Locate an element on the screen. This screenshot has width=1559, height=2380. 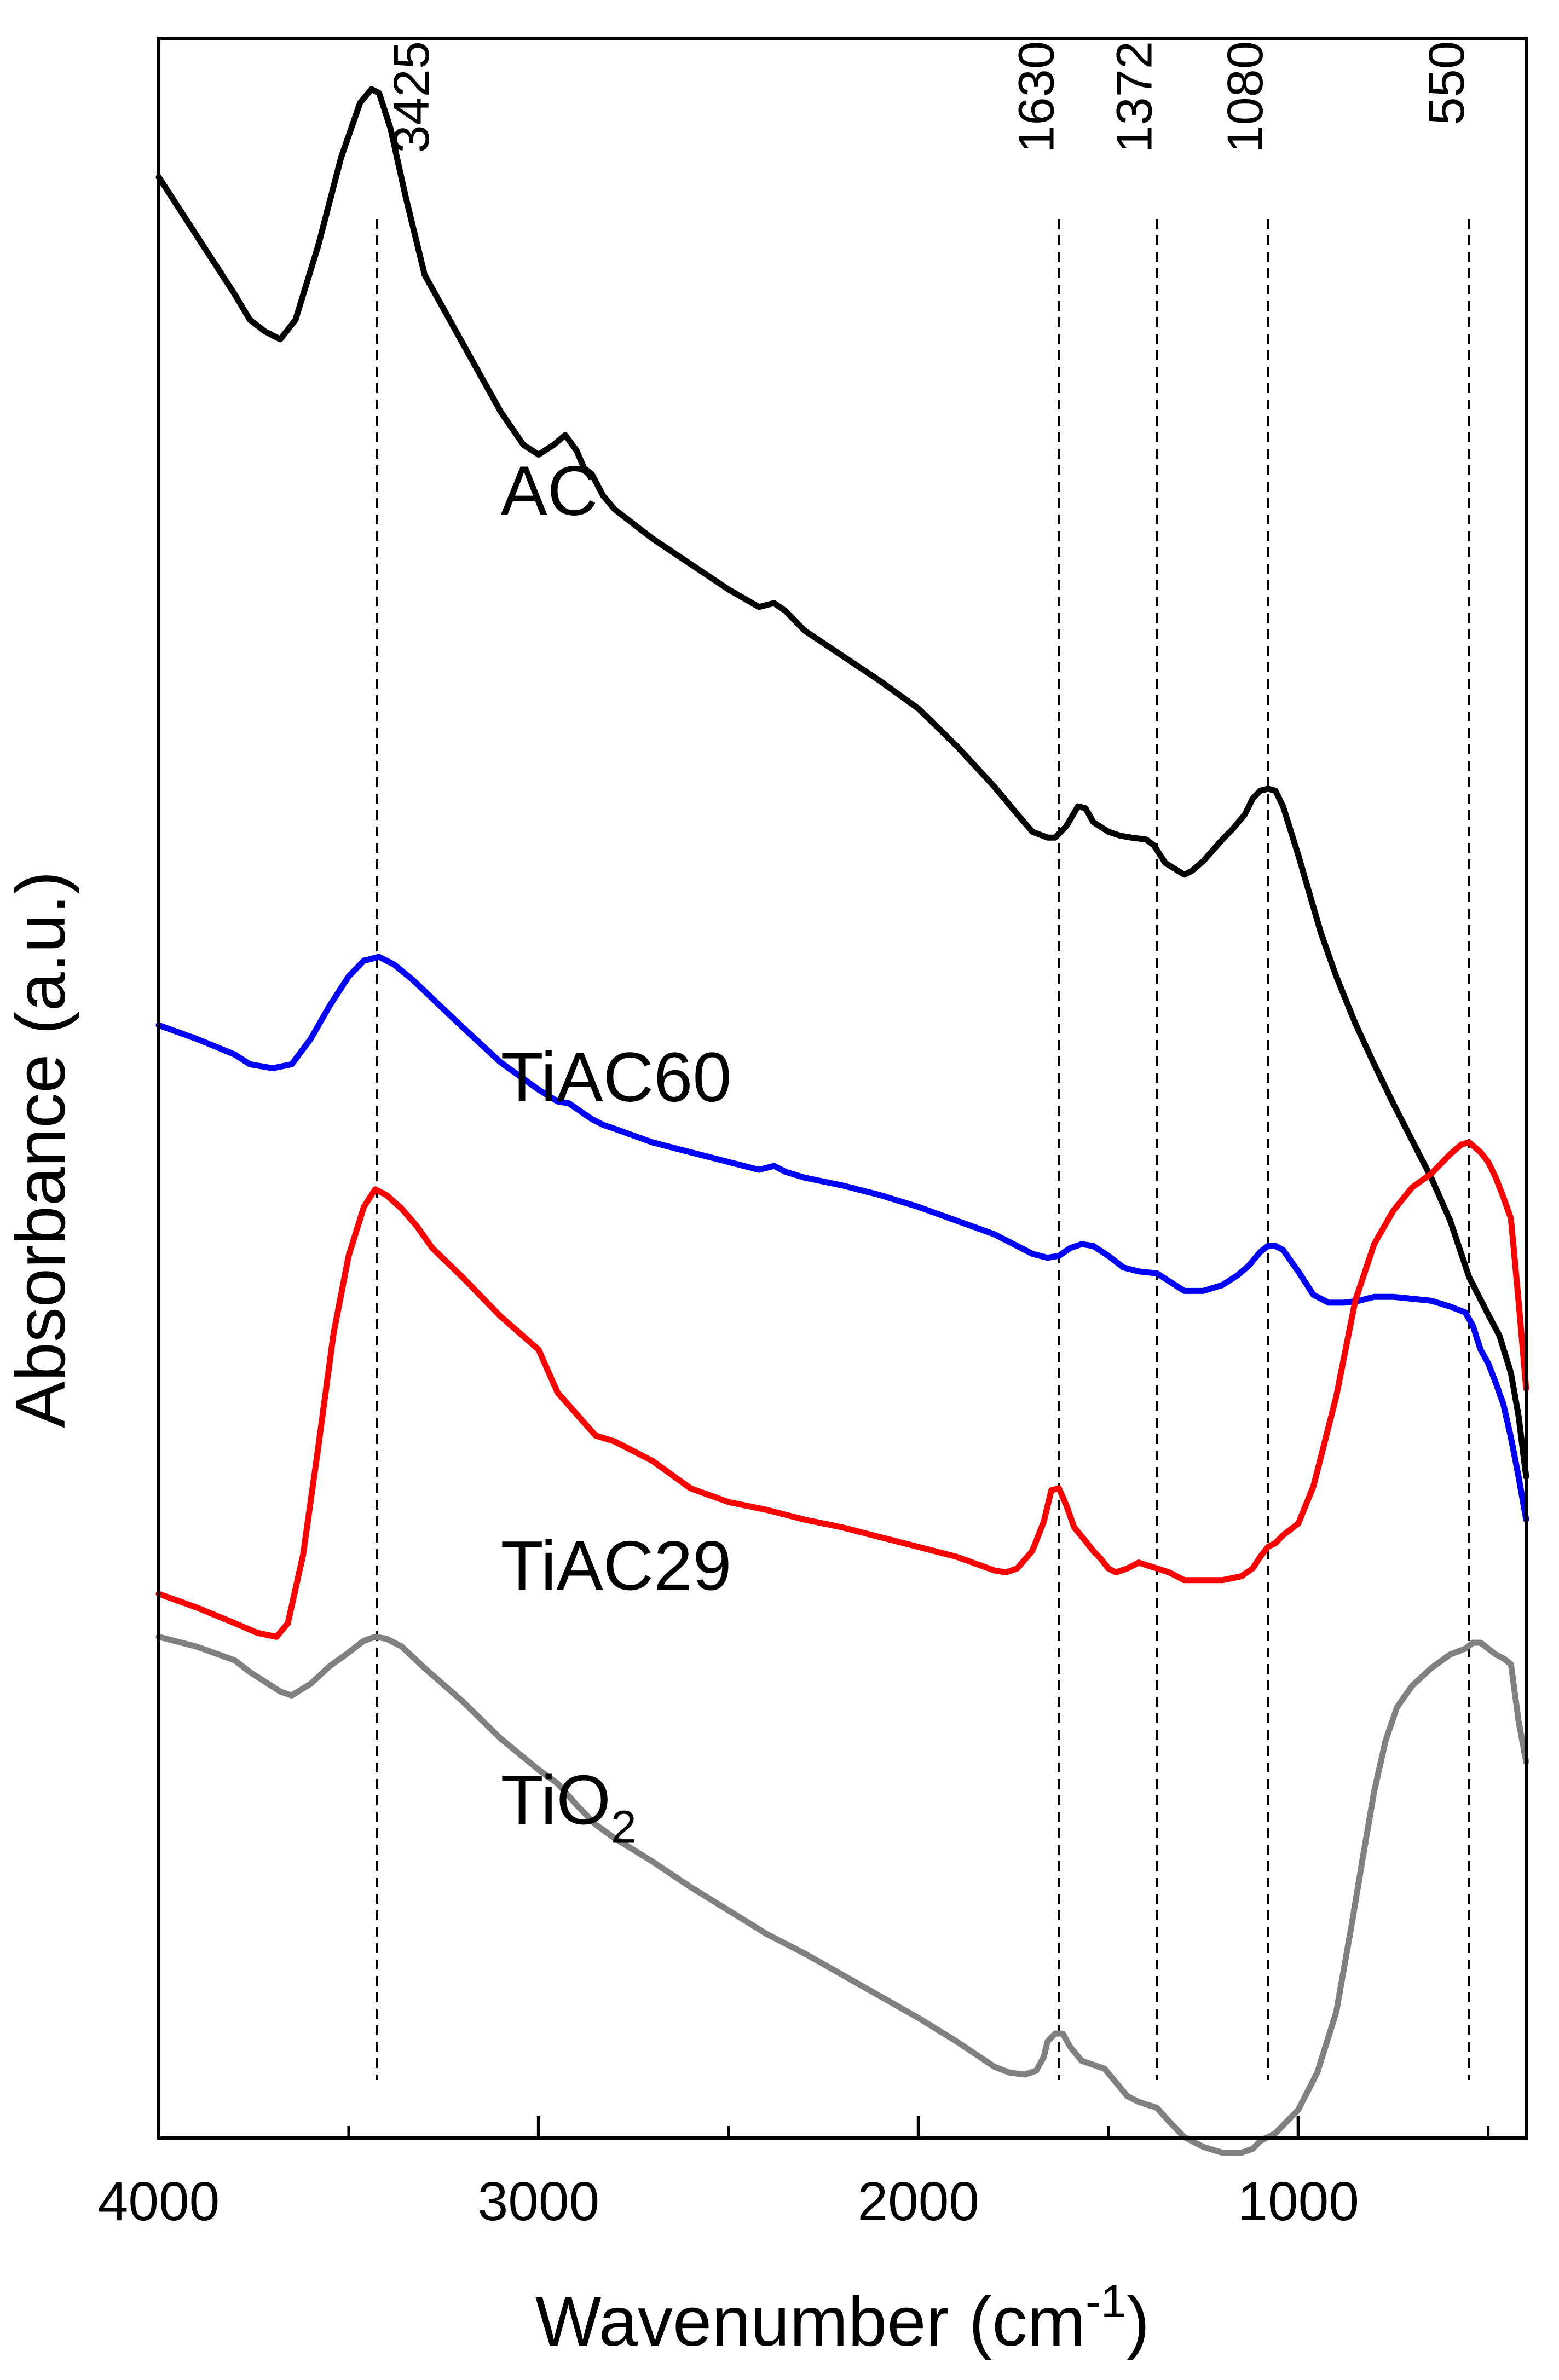
series-label-text: AC is located at coordinates (549, 491).